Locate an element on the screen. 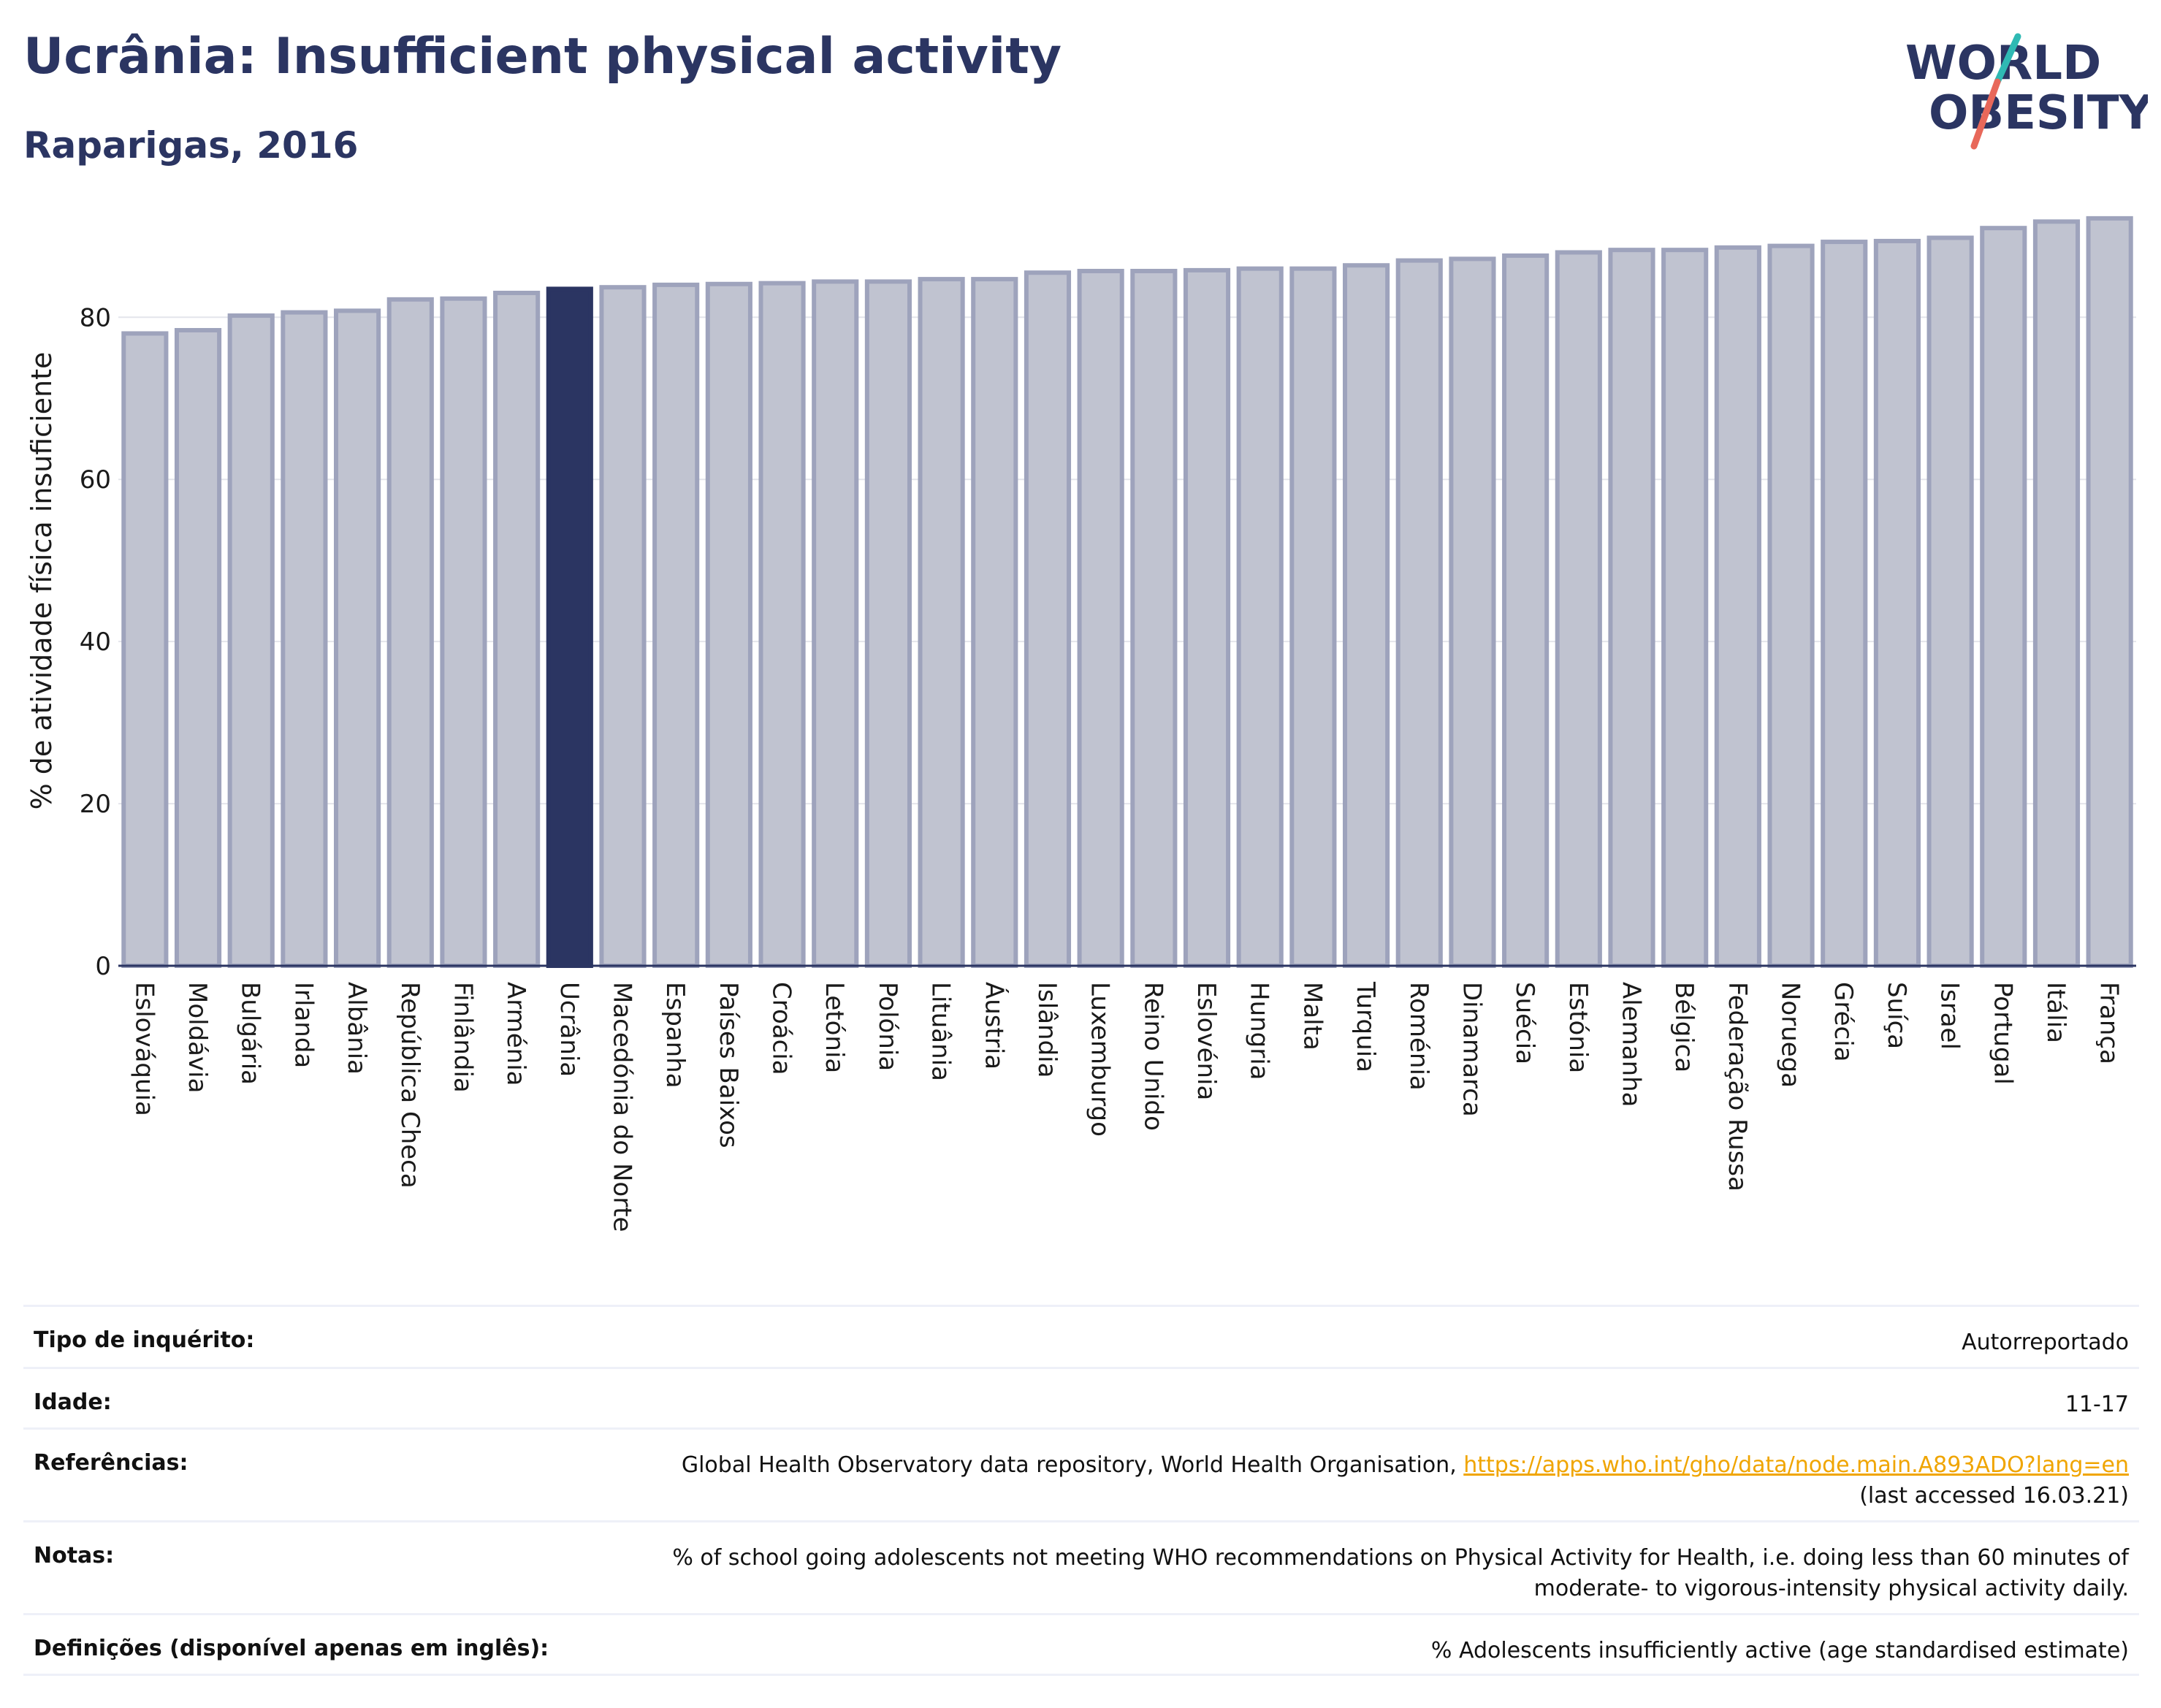 The image size is (2161, 1708). x-tick-label: Dinamarca is located at coordinates (1471, 1049).